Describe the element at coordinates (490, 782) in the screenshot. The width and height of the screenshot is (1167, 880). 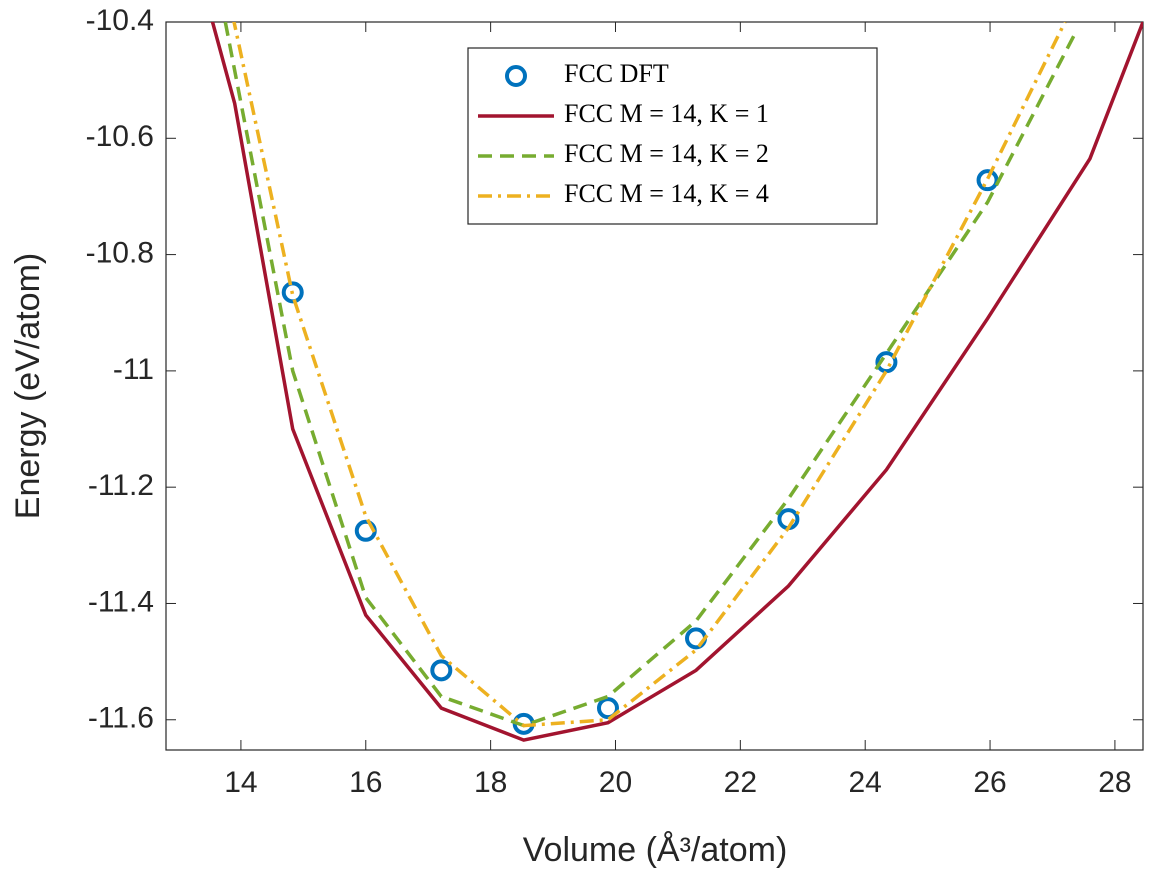
I see `x-tick-label: 18` at that location.